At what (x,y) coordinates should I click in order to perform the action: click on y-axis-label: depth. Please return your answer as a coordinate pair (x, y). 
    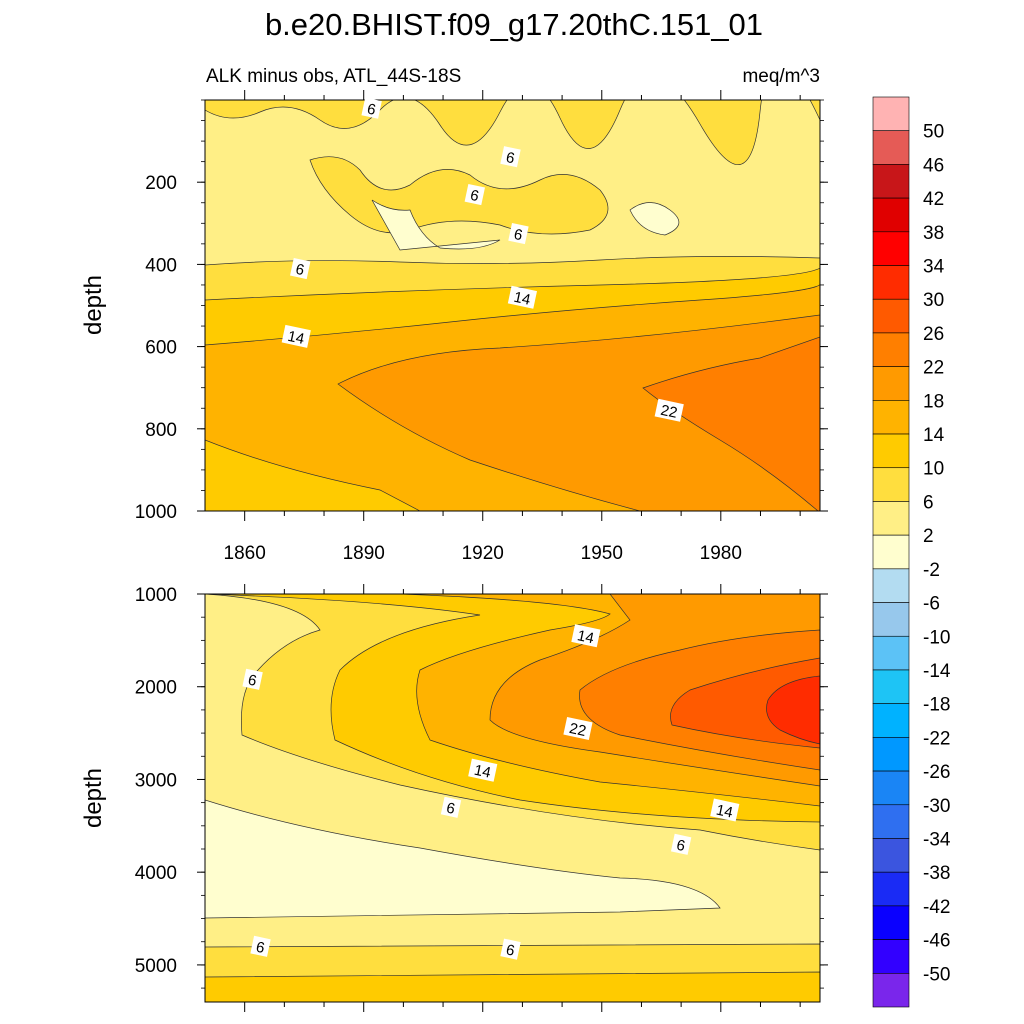
    Looking at the image, I should click on (93, 798).